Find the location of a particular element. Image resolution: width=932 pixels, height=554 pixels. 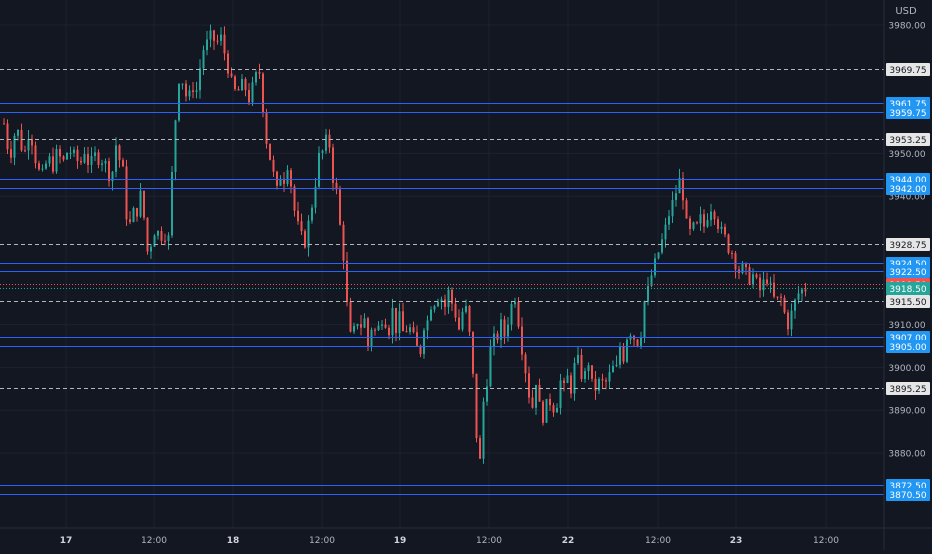

currency-label: USD is located at coordinates (906, 11).